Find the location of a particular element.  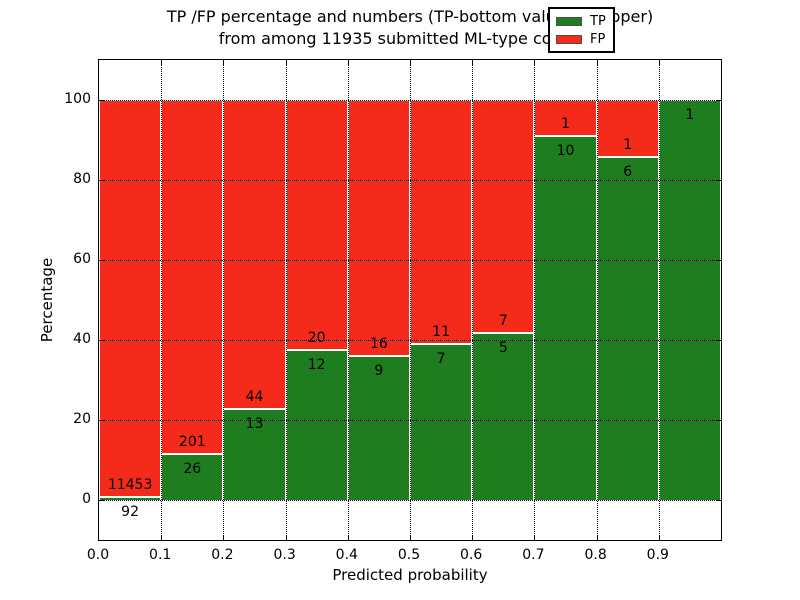

tp-count-label: 5 is located at coordinates (503, 348).